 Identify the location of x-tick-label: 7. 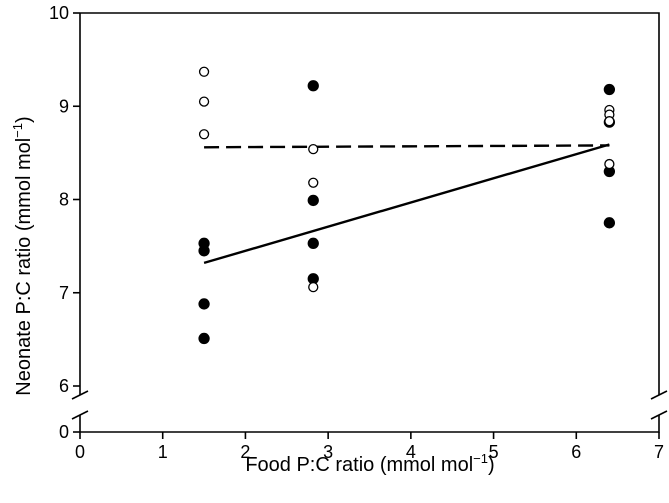
(659, 452).